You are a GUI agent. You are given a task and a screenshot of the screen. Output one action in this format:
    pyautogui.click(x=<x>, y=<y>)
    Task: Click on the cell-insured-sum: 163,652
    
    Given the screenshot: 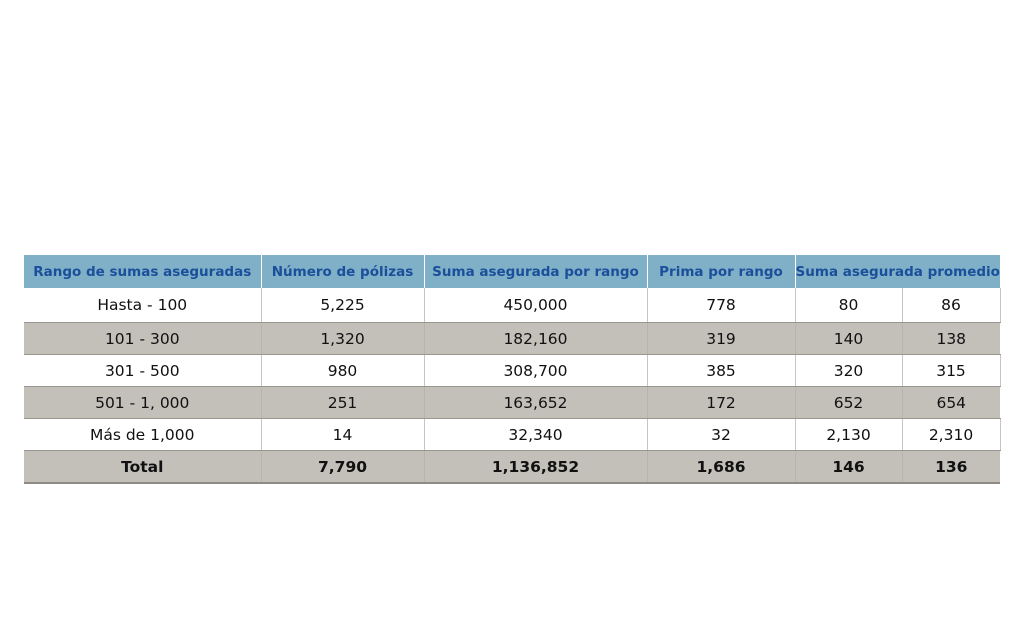 What is the action you would take?
    pyautogui.click(x=536, y=402)
    